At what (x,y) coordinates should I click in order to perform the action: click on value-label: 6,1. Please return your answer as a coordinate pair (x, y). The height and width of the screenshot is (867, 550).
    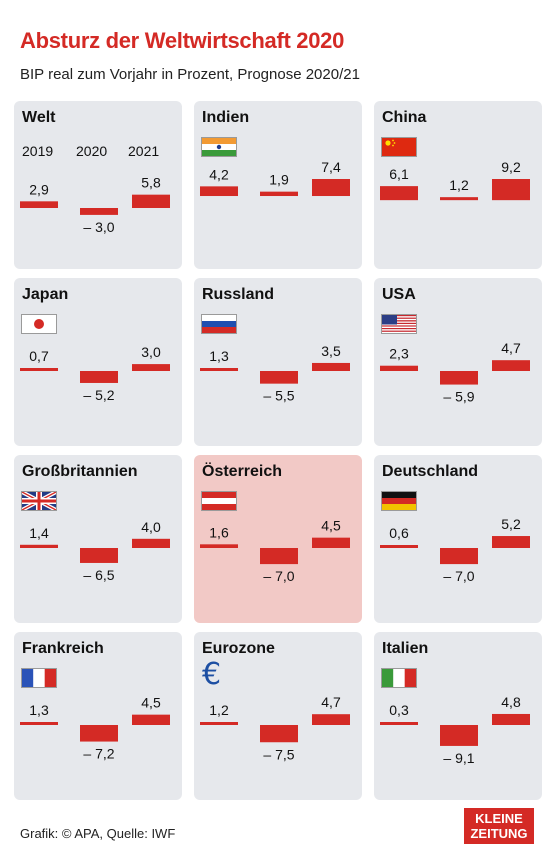
    Looking at the image, I should click on (399, 174).